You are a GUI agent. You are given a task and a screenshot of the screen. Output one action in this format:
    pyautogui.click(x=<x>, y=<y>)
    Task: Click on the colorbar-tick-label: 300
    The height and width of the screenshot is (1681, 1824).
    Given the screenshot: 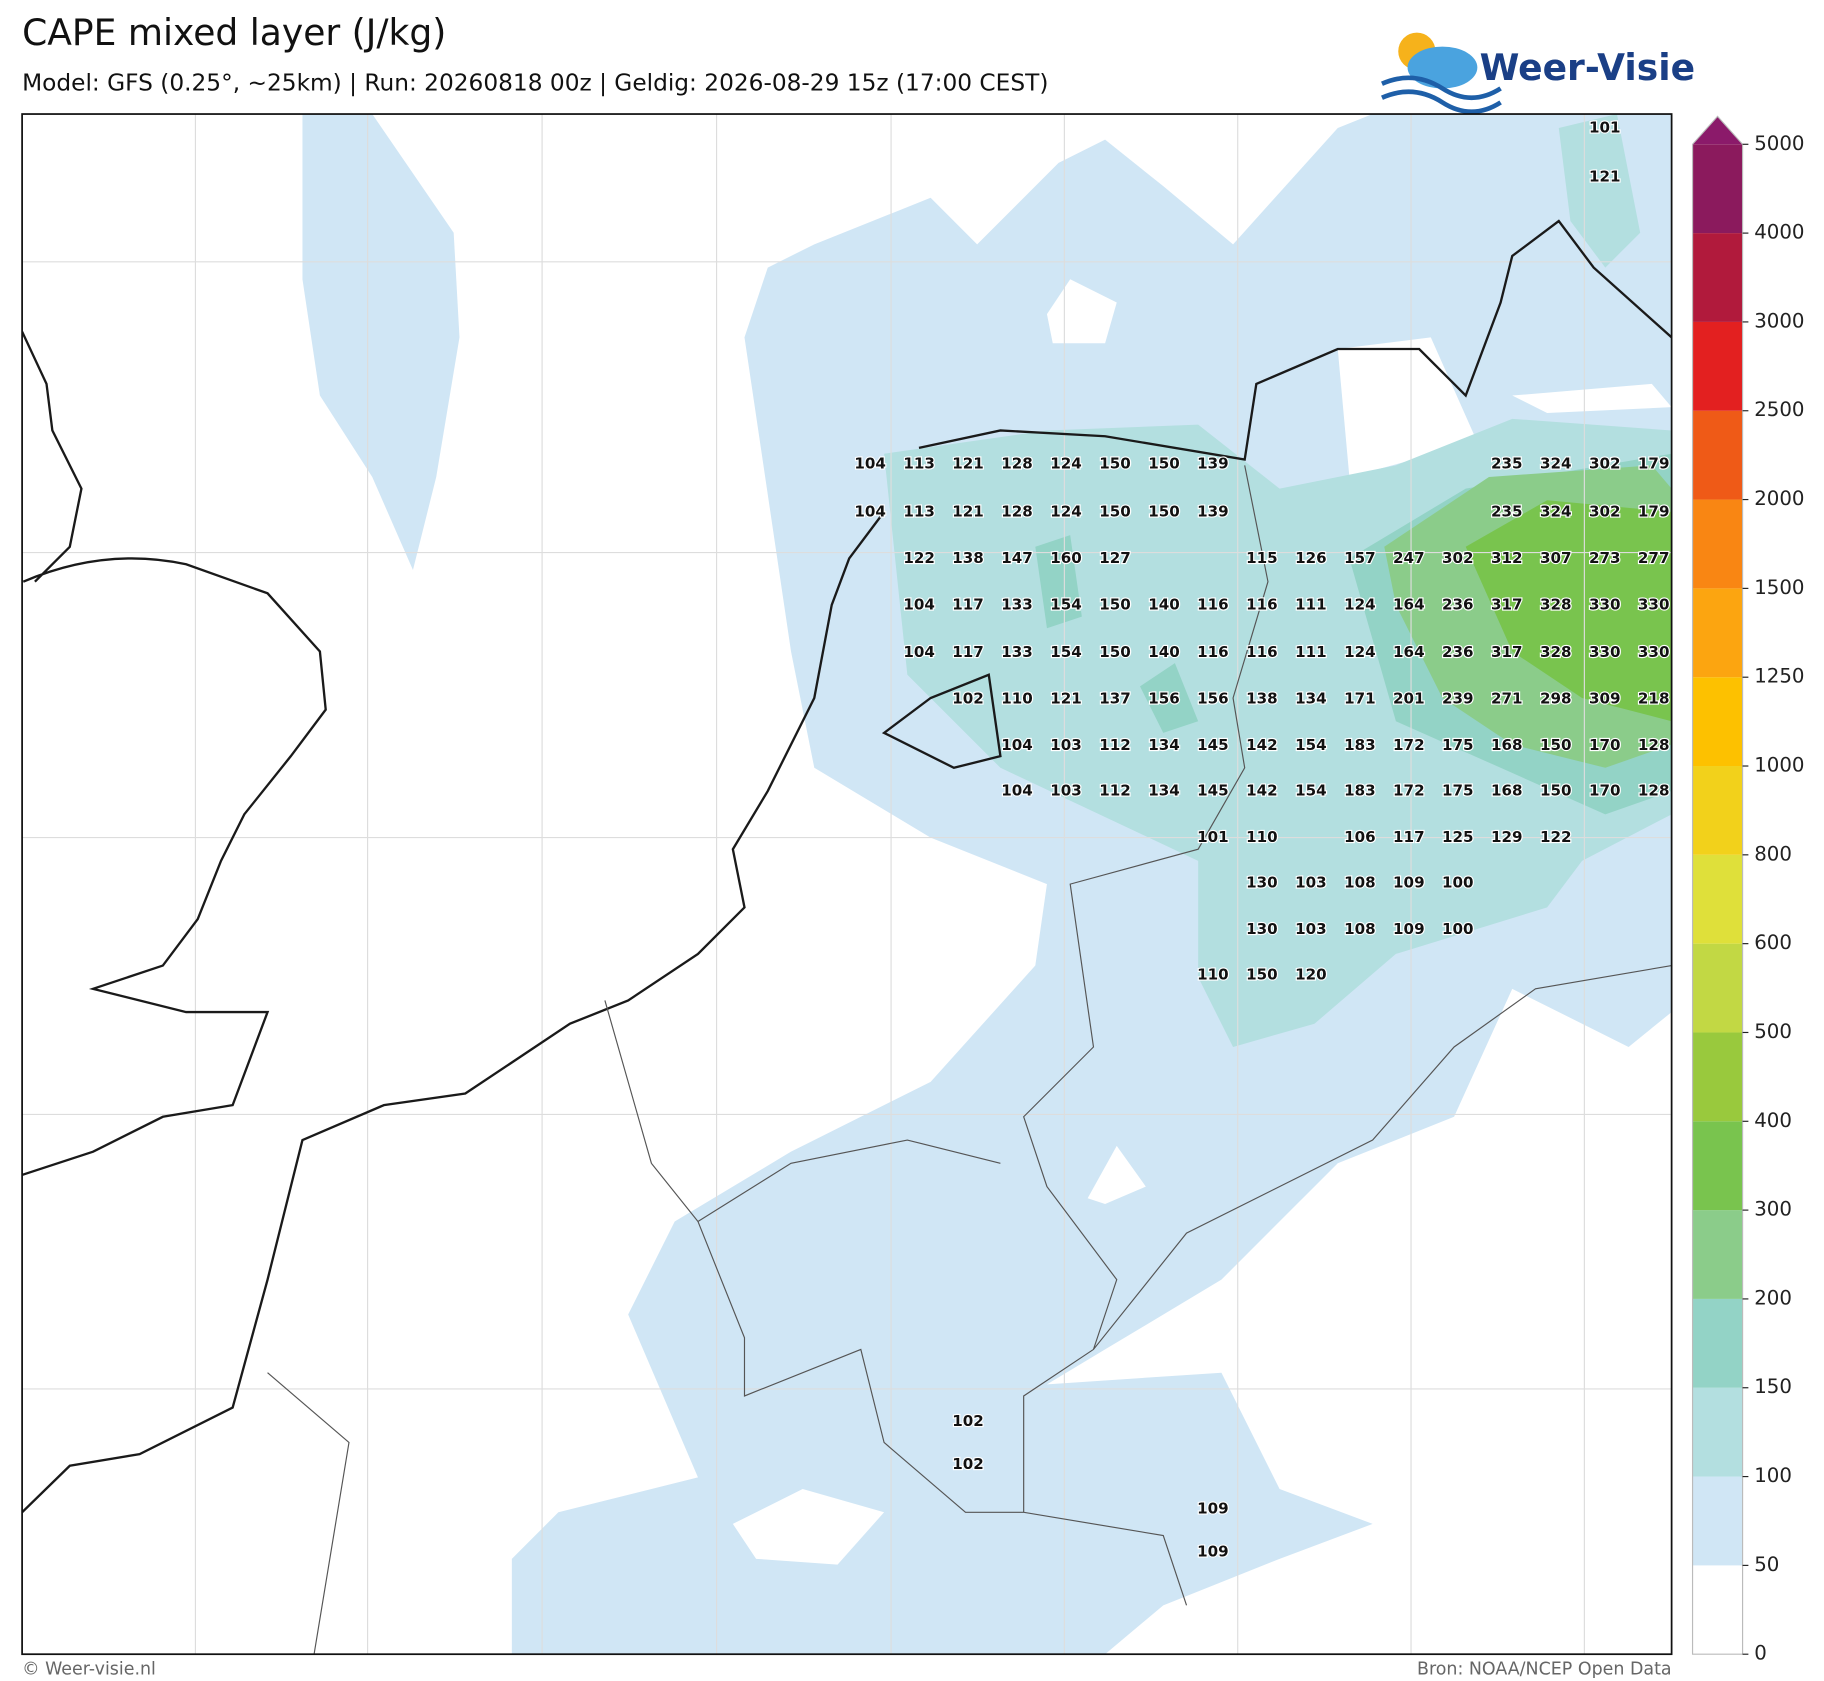 What is the action you would take?
    pyautogui.click(x=1773, y=1209)
    